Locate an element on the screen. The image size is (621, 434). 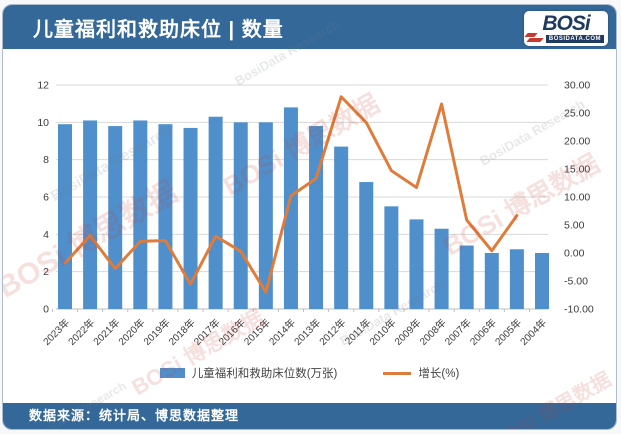
logo-wordmark: BOSi is located at coordinates (566, 23).